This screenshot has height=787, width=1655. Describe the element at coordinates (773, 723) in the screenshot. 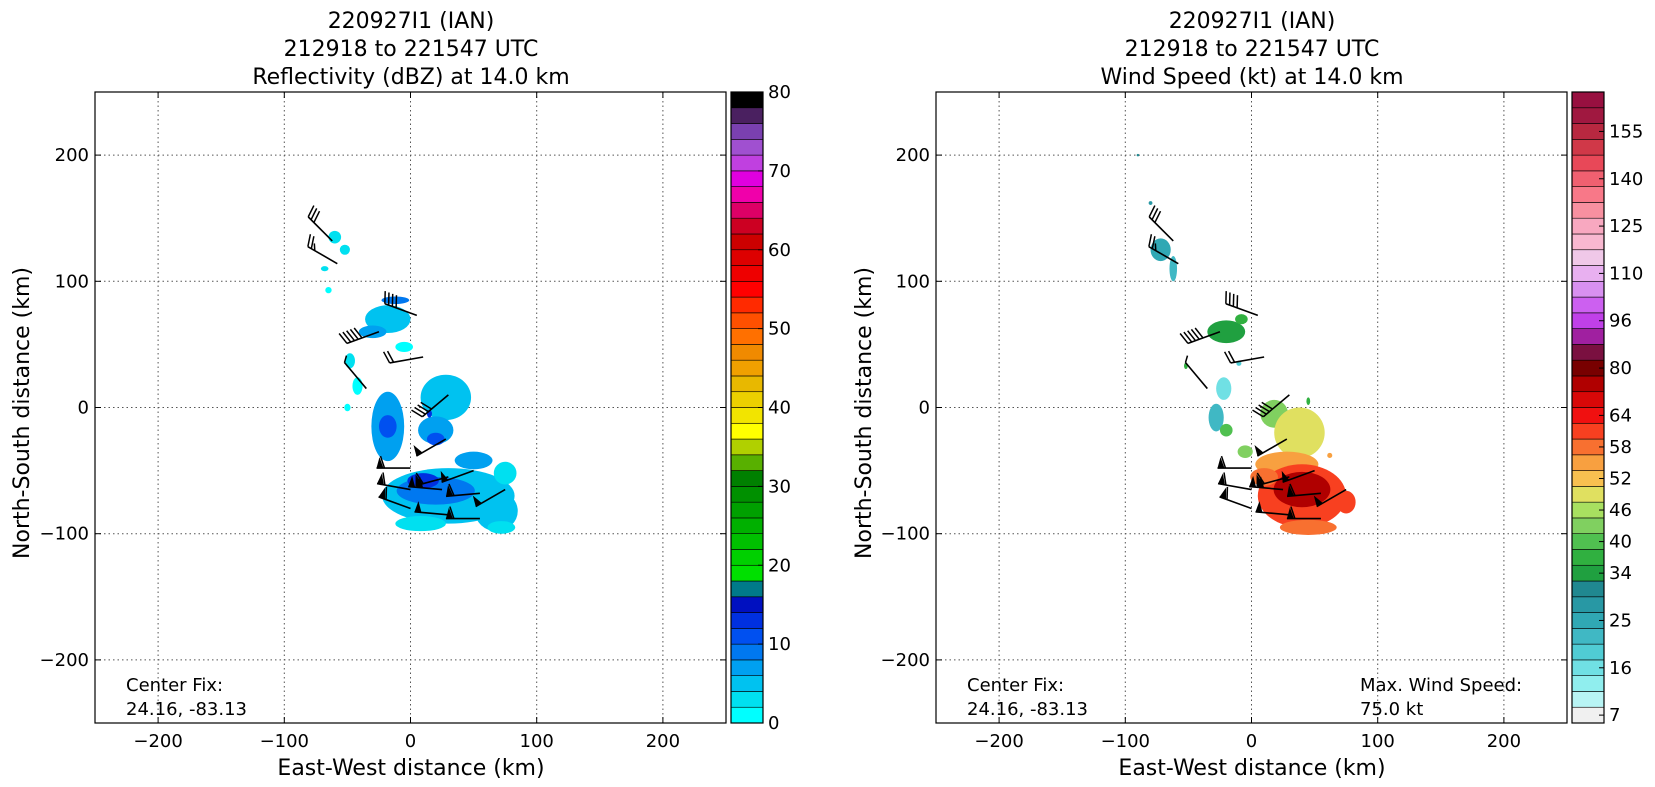

I see `colorbar-tick-label: 0` at that location.